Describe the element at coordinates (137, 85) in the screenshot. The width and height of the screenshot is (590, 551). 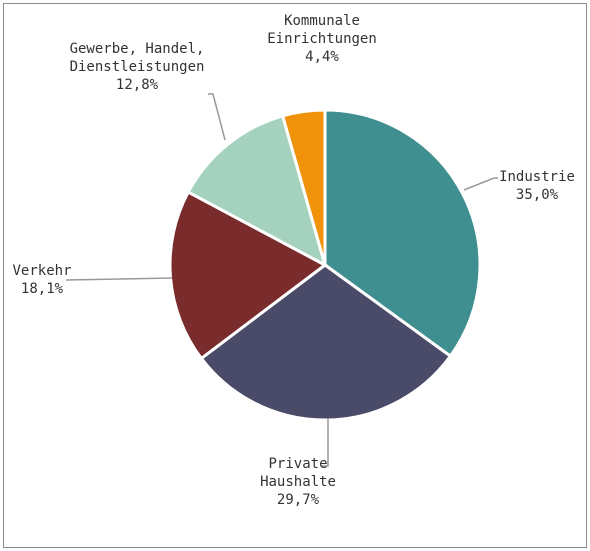
I see `value-label: 12,8%` at that location.